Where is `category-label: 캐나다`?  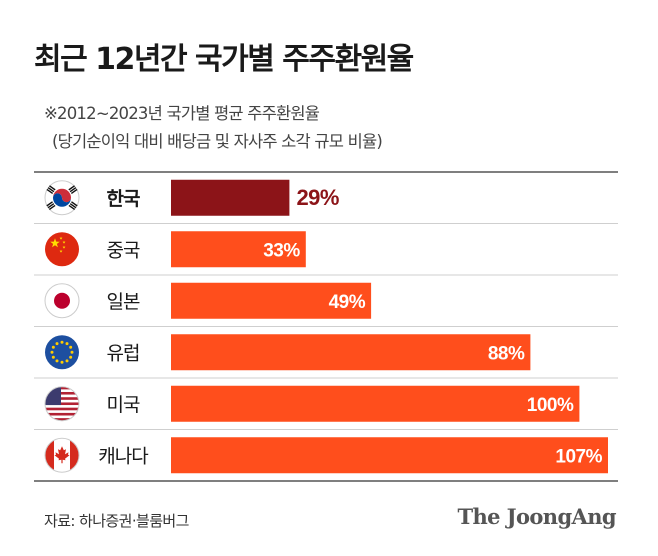 category-label: 캐나다 is located at coordinates (123, 456).